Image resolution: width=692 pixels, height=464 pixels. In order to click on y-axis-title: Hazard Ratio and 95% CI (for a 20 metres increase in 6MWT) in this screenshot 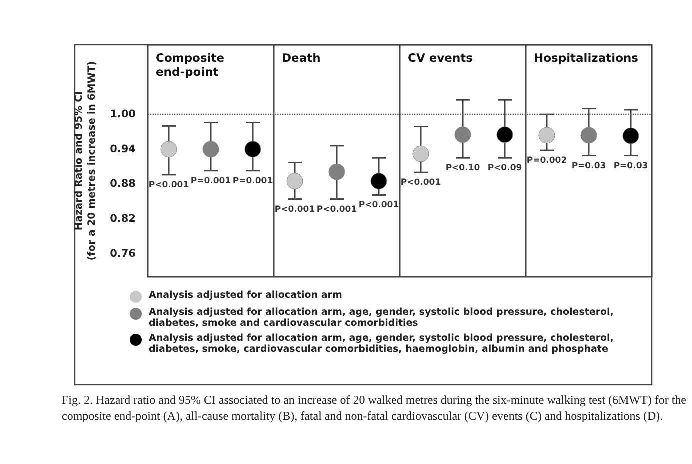, I will do `click(86, 161)`.